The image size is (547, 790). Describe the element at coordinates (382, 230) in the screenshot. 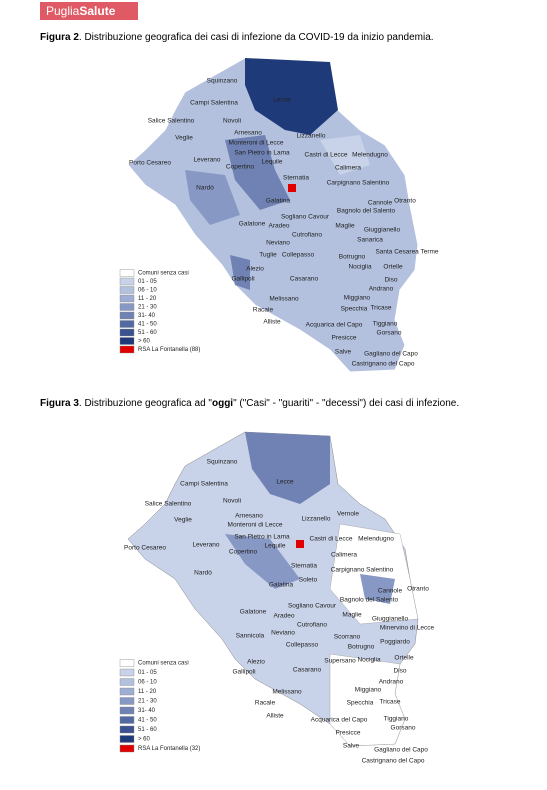

I see `town-label: Giuggianello` at that location.